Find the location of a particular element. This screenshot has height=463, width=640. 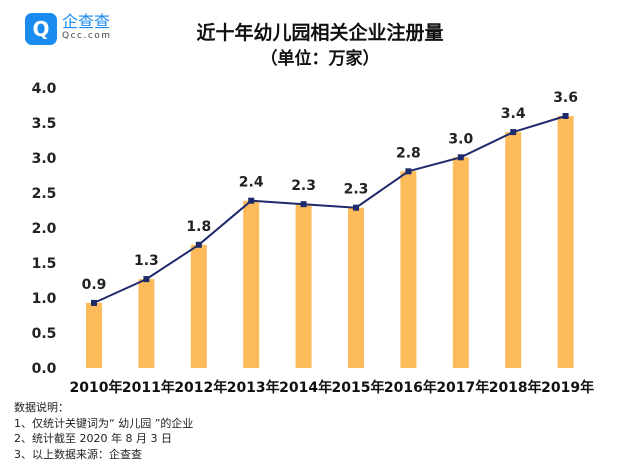

y-tick-label: 3.5 is located at coordinates (44, 124).